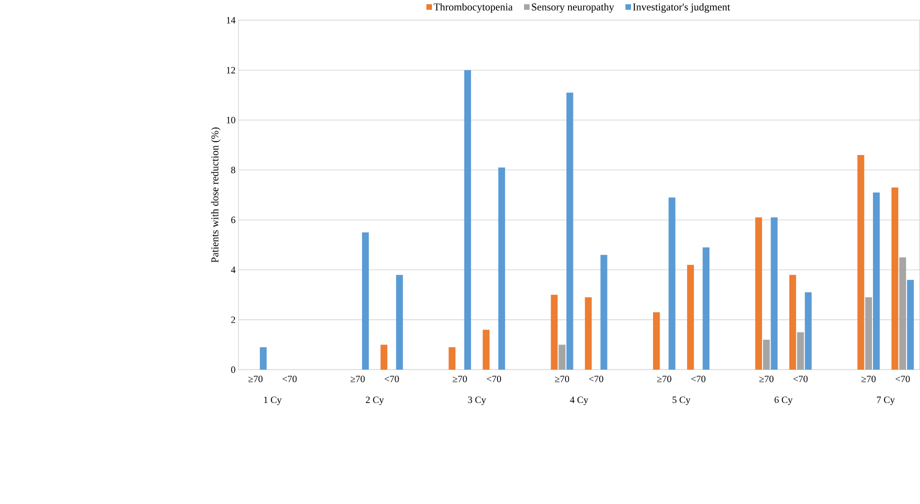 Image resolution: width=920 pixels, height=504 pixels. I want to click on y-tick-label: 10, so click(231, 120).